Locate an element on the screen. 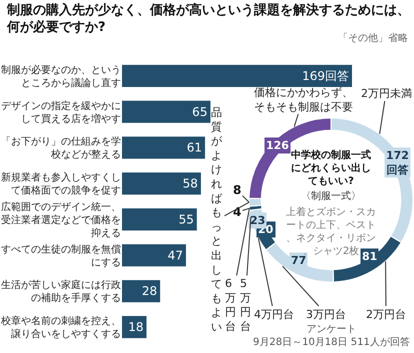  y-tick-label: 生活が苦しい家庭には行政の補助を手厚くする is located at coordinates (61, 291).